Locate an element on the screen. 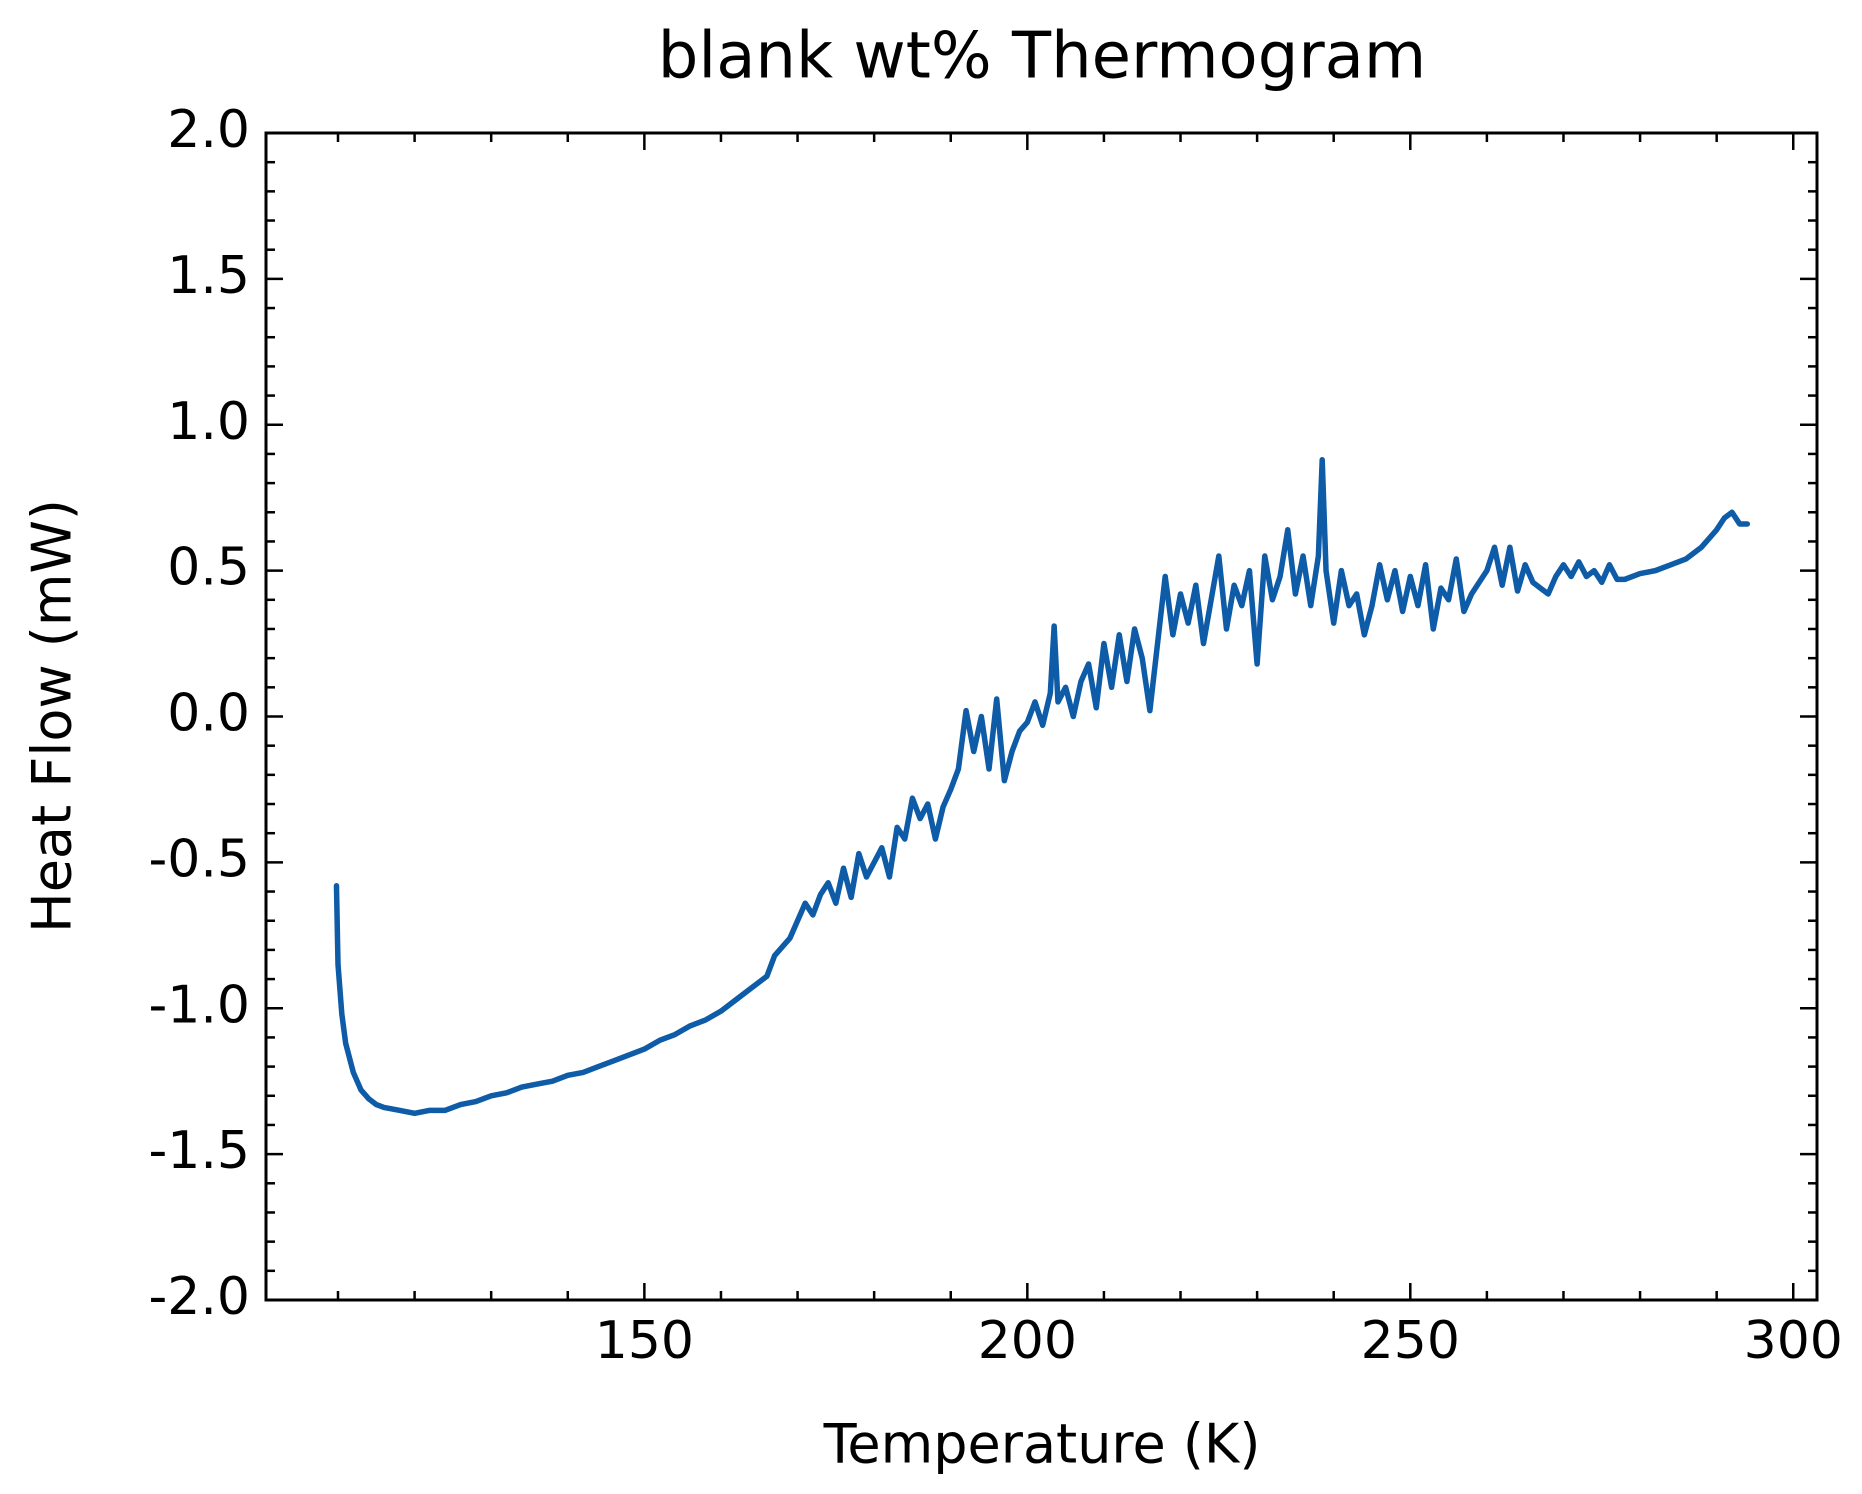 The height and width of the screenshot is (1494, 1862). x-tick-label: 300 is located at coordinates (1793, 1341).